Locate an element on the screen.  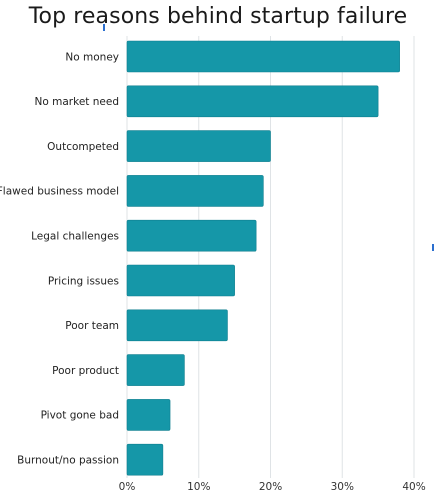
chart-title: Top reasons behind startup failure is located at coordinates (218, 16).